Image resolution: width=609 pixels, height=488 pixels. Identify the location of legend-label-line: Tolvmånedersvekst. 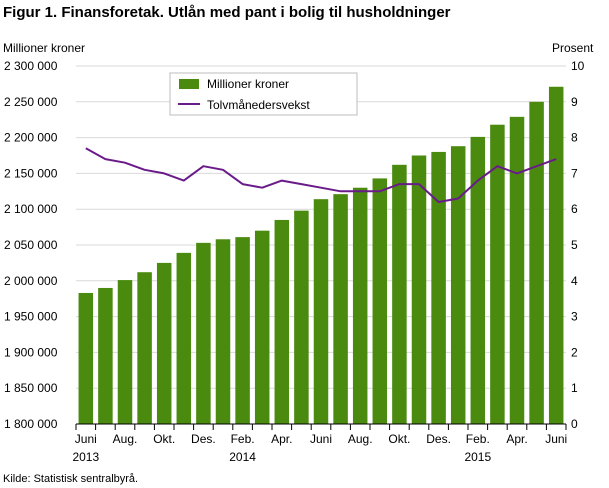
(258, 105).